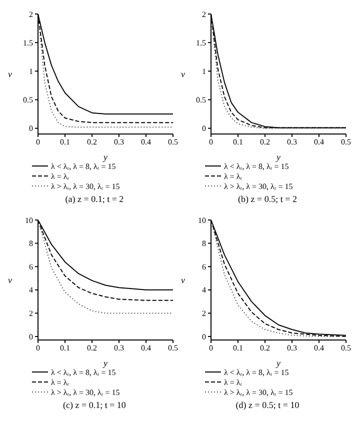 The width and height of the screenshot is (354, 425). What do you see at coordinates (94, 199) in the screenshot?
I see `text: (a) z = 0.1; t = 2` at bounding box center [94, 199].